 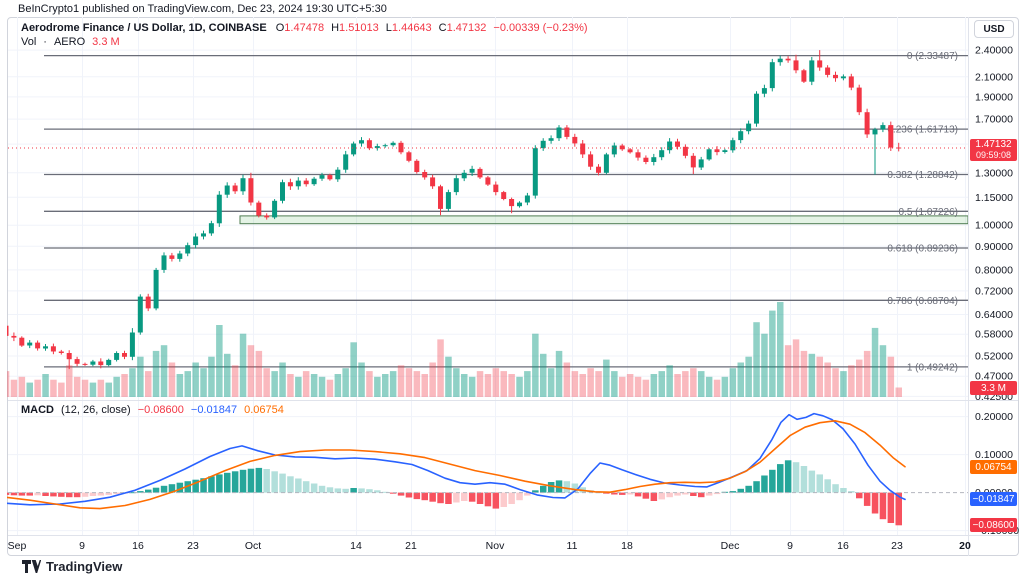 What do you see at coordinates (929, 212) in the screenshot?
I see `fib-level-label: 0.5 (1.07226)` at bounding box center [929, 212].